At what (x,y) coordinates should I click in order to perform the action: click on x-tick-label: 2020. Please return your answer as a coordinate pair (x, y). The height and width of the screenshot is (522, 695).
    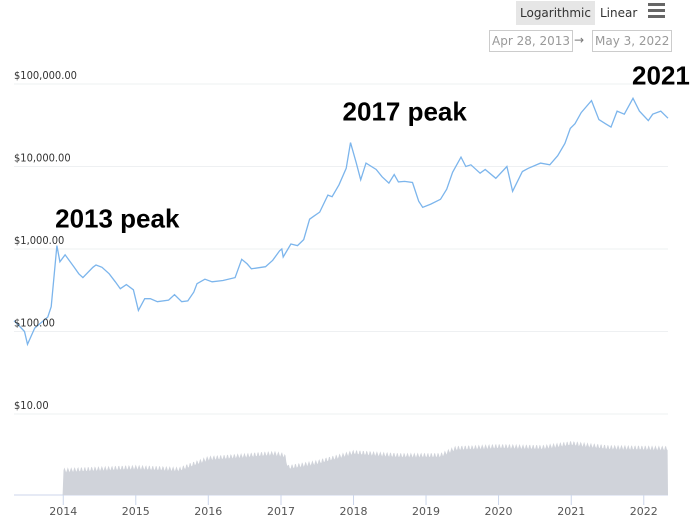
    Looking at the image, I should click on (499, 511).